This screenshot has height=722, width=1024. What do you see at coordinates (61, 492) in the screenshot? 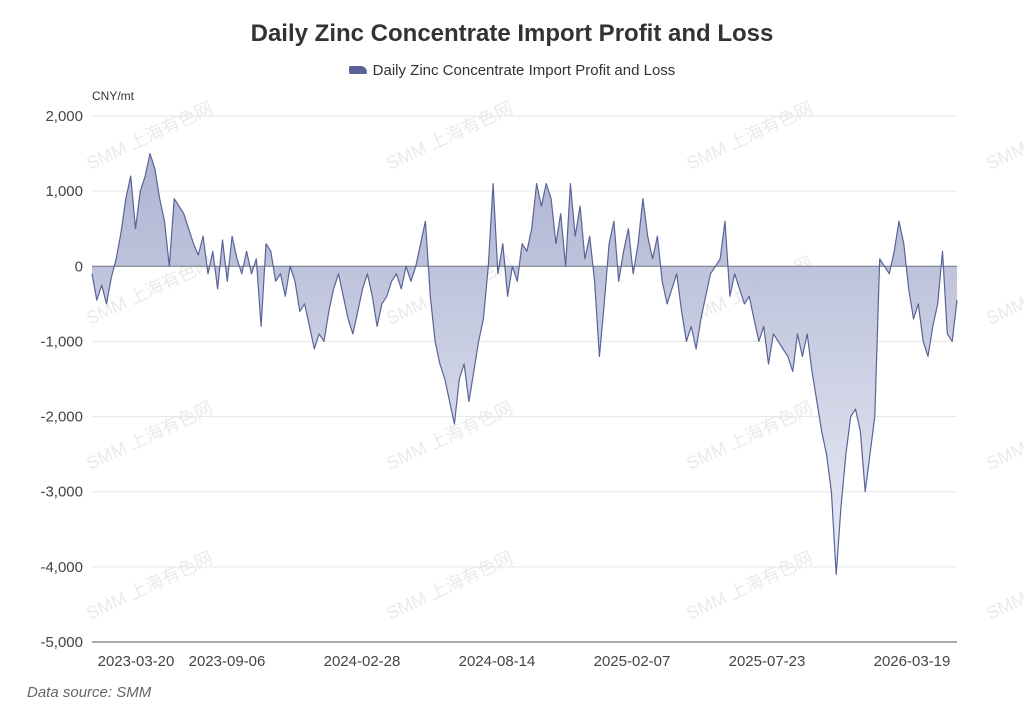
I see `y-tick-label: -3,000` at bounding box center [61, 492].